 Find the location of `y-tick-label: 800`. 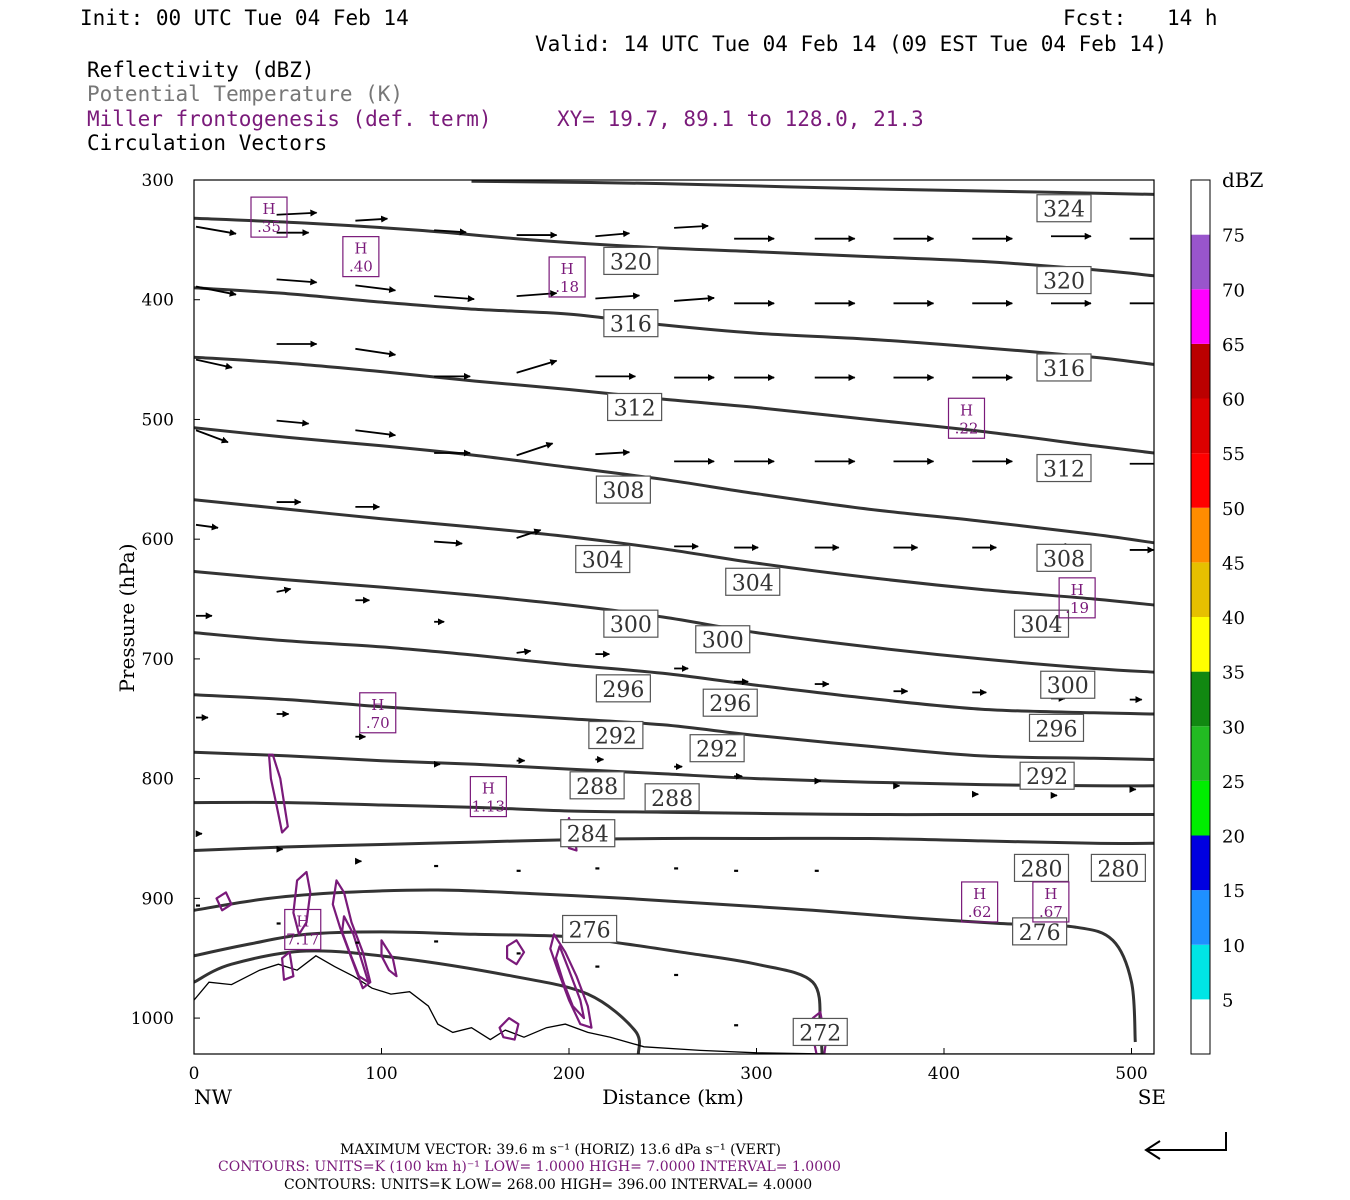

y-tick-label: 800 is located at coordinates (158, 780).